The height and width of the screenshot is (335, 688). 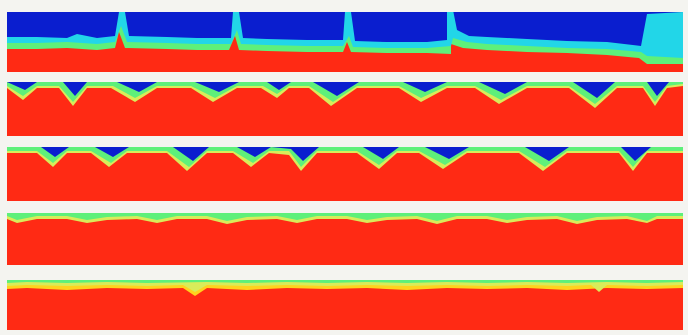 What do you see at coordinates (345, 80) in the screenshot?
I see `panel-2-top-margin` at bounding box center [345, 80].